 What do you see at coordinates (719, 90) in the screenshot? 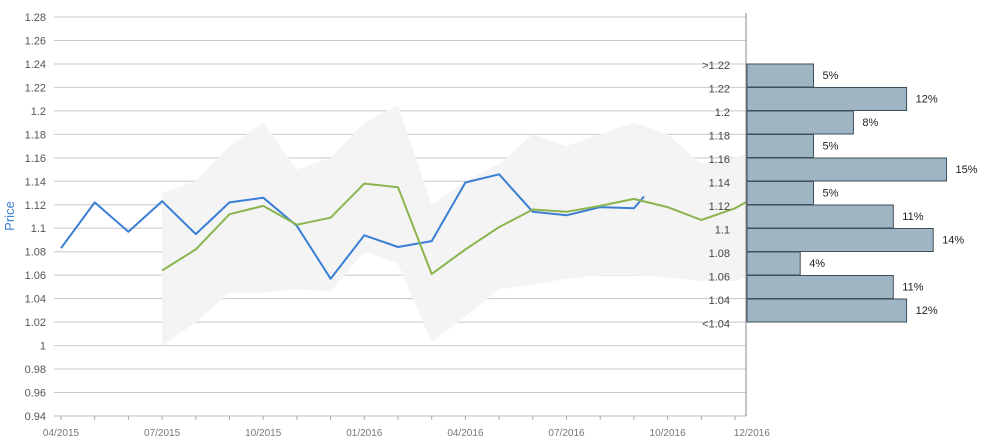
I see `distribution-bin-label: 1.22` at bounding box center [719, 90].